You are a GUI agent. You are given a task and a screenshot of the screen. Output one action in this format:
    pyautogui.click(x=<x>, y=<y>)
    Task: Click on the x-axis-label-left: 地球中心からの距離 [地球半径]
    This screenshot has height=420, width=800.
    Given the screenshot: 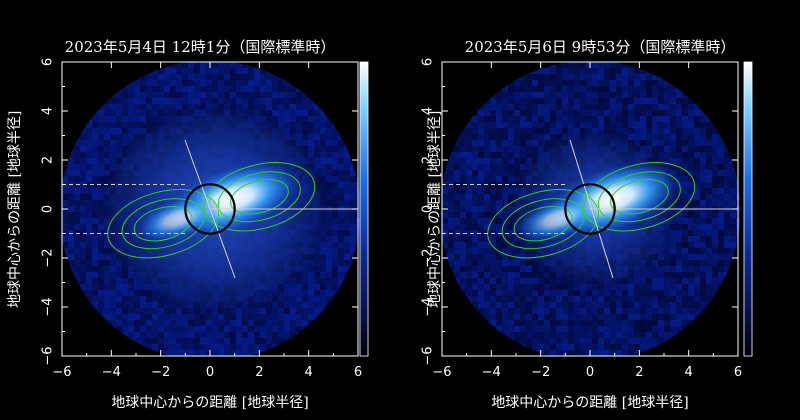 What is the action you would take?
    pyautogui.click(x=210, y=403)
    